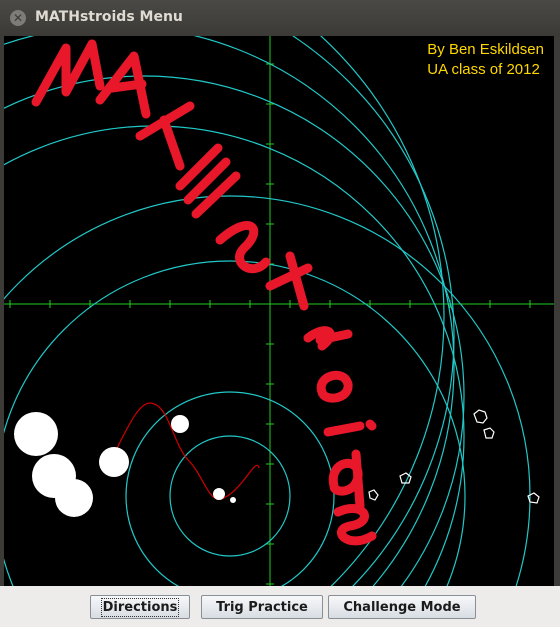 Image resolution: width=560 pixels, height=627 pixels. I want to click on trig-practice-button: Trig Practice, so click(262, 607).